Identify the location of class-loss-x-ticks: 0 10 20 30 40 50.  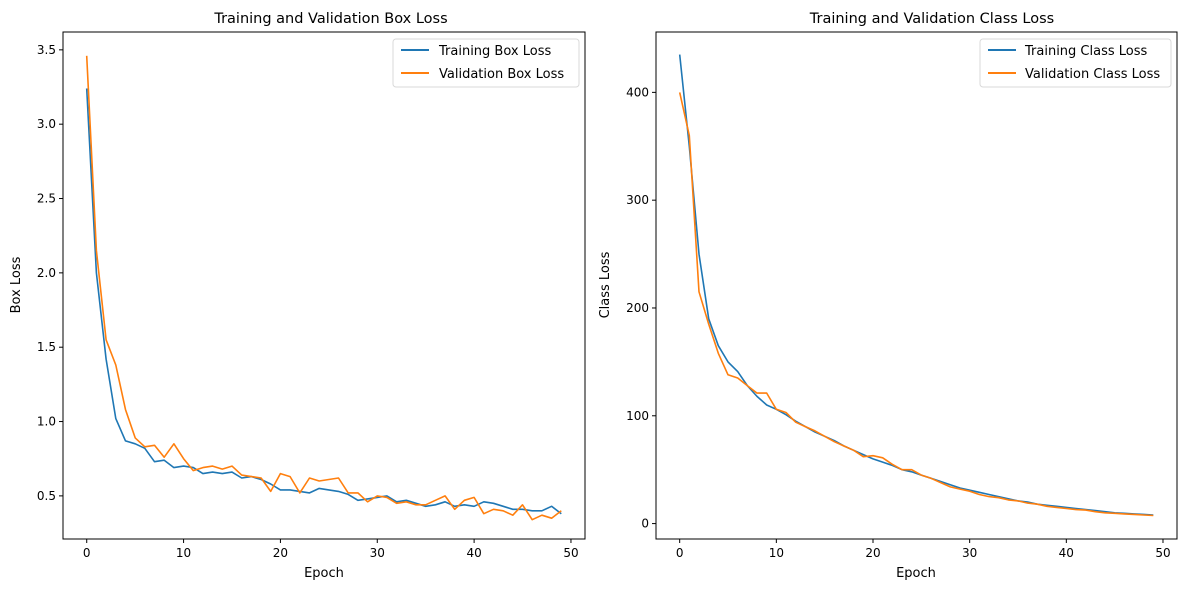
(923, 549).